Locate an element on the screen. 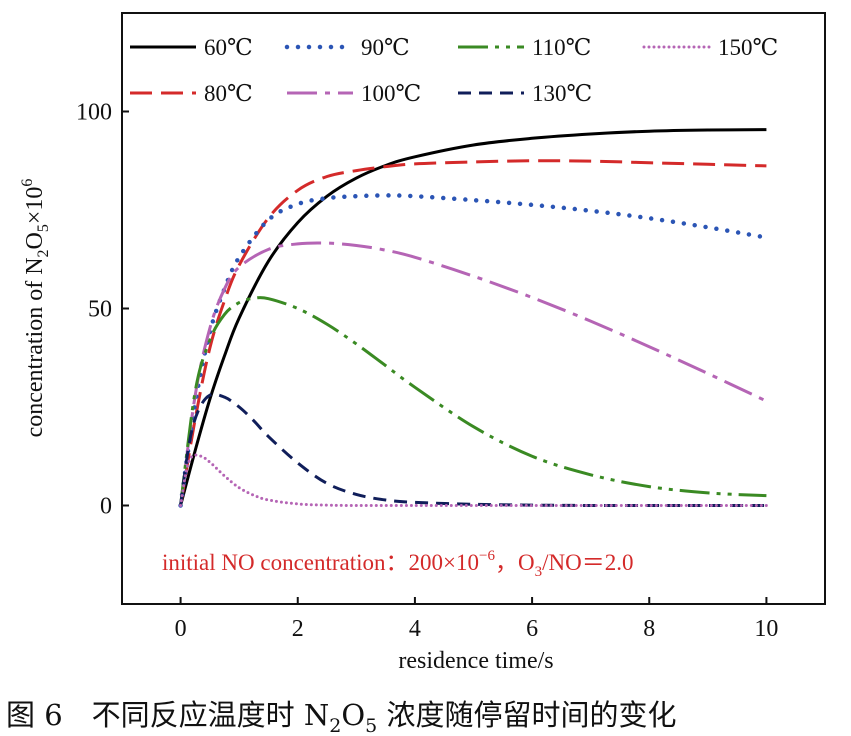 This screenshot has height=736, width=851. x-tick-label: 8 is located at coordinates (649, 629).